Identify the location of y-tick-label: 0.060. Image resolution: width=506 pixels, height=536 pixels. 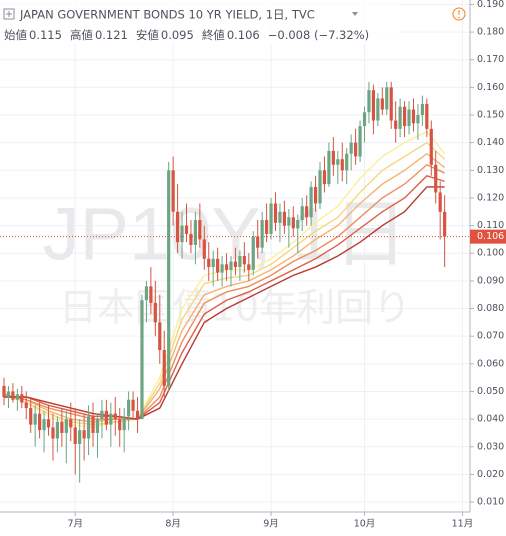
(490, 363).